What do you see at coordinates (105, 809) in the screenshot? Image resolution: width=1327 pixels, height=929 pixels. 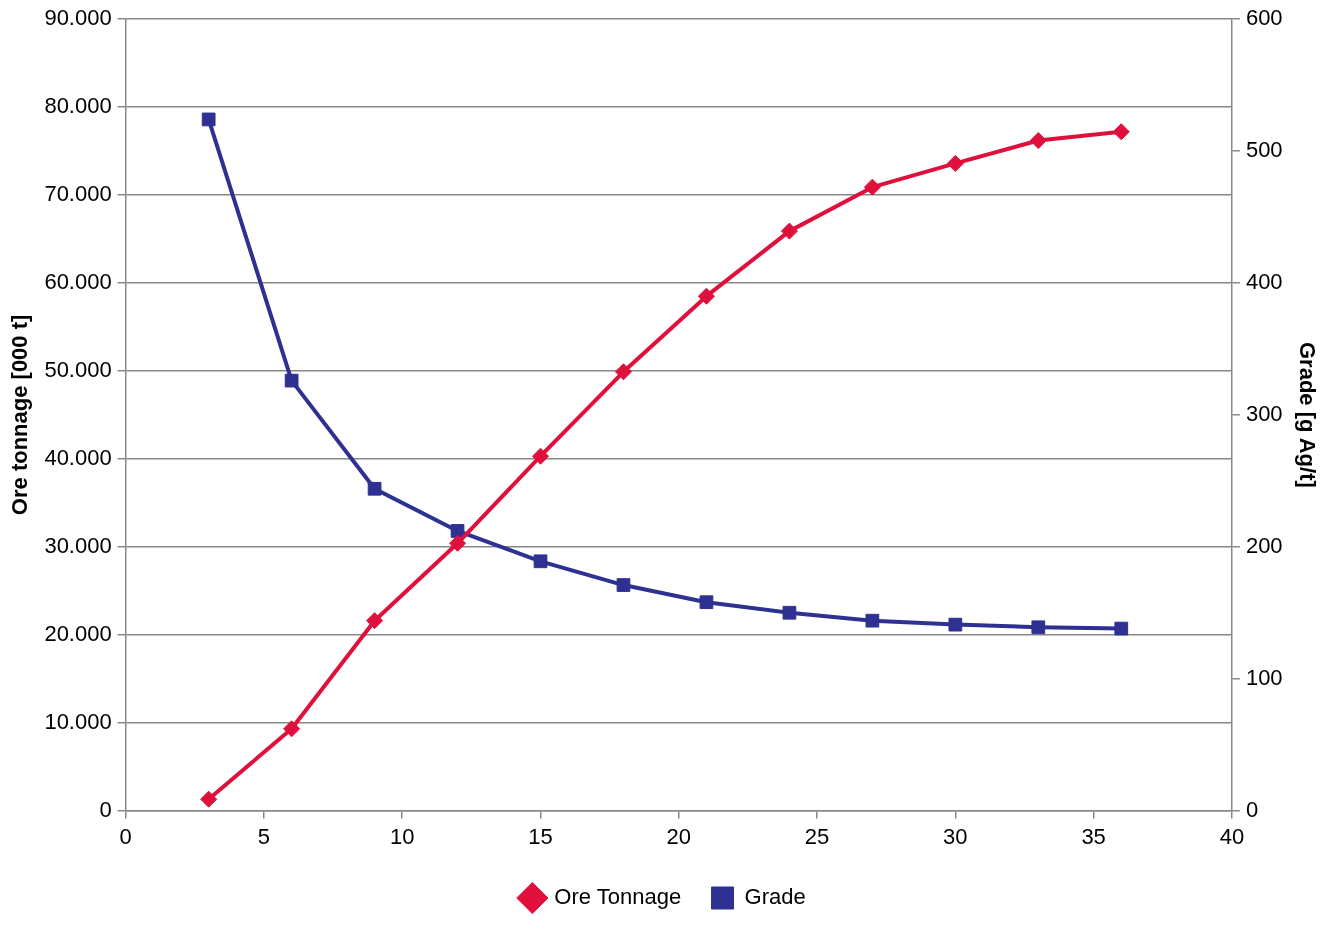 I see `y-tick-label: 0` at bounding box center [105, 809].